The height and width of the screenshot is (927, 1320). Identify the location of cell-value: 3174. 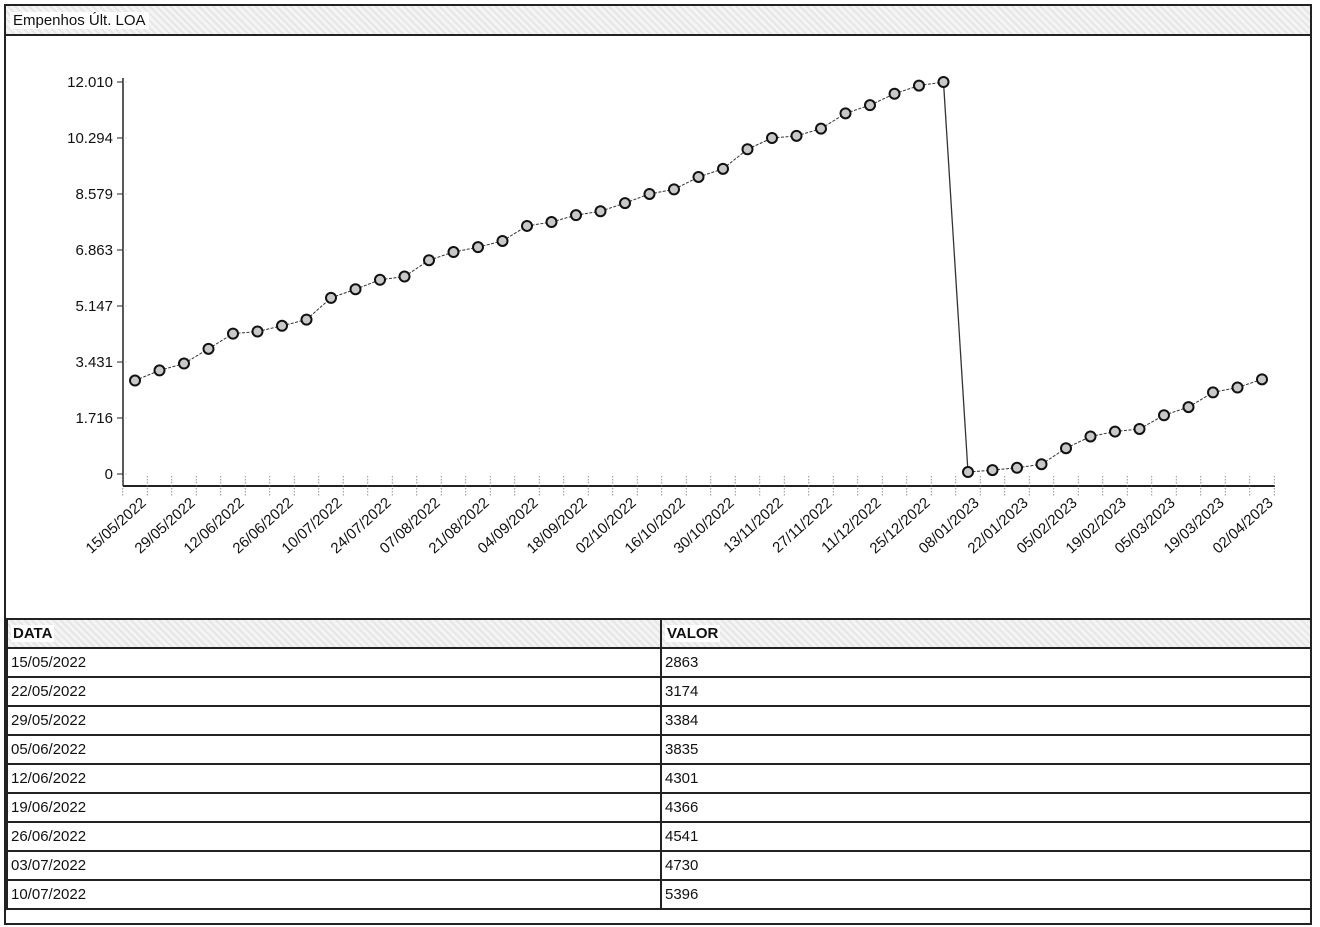
(986, 691).